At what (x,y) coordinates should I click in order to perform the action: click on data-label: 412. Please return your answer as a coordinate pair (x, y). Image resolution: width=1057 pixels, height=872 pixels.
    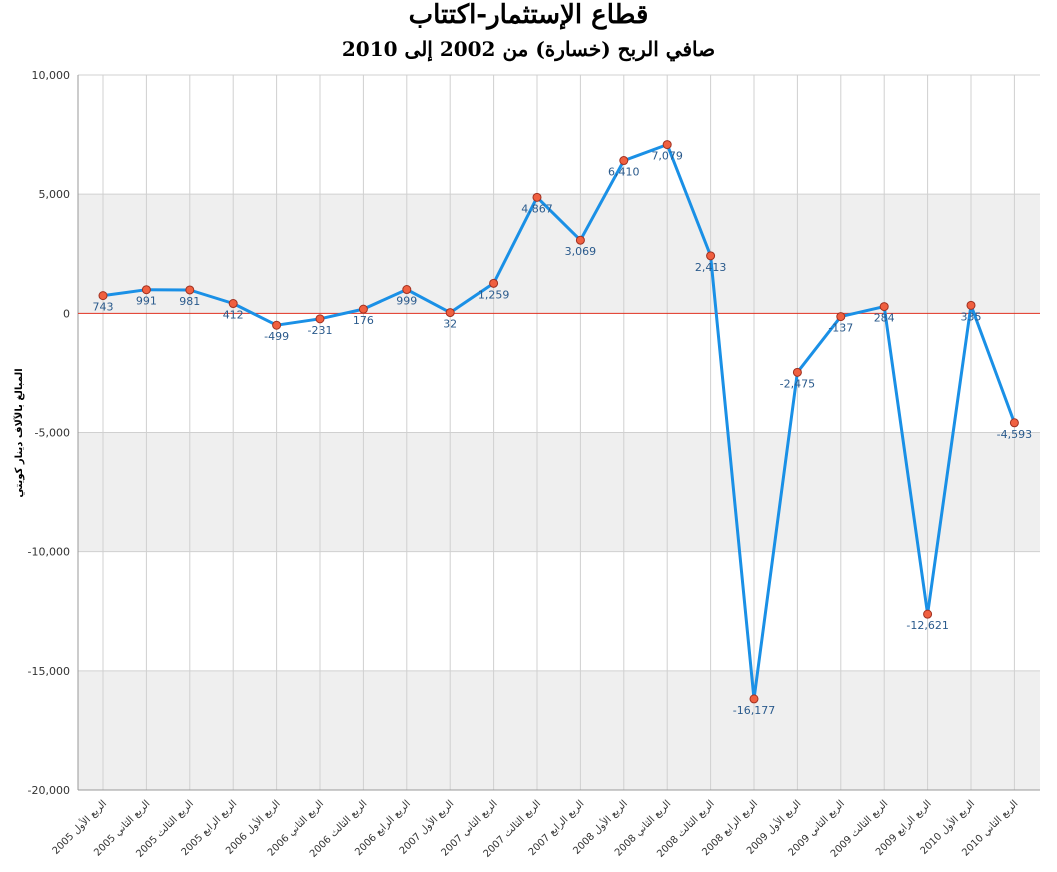
    Looking at the image, I should click on (233, 315).